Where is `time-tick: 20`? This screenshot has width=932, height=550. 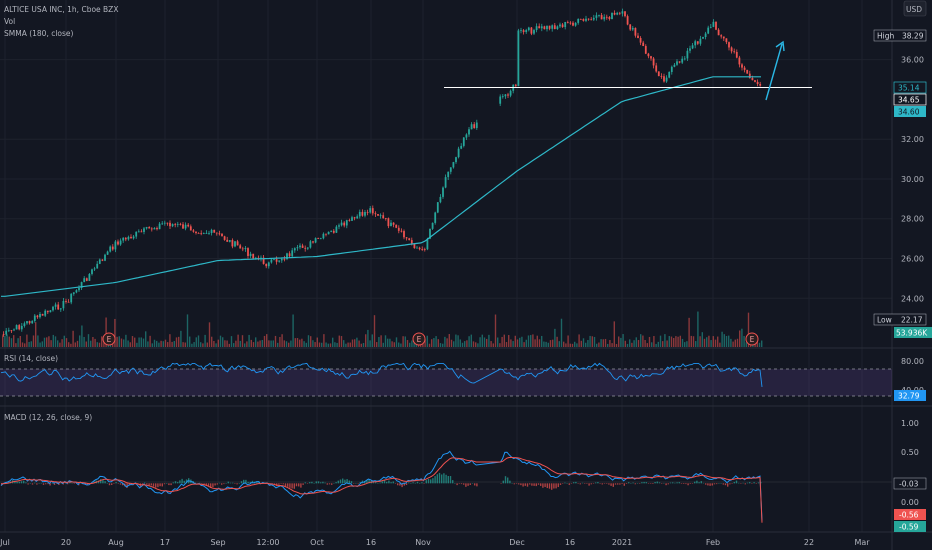 time-tick: 20 is located at coordinates (66, 542).